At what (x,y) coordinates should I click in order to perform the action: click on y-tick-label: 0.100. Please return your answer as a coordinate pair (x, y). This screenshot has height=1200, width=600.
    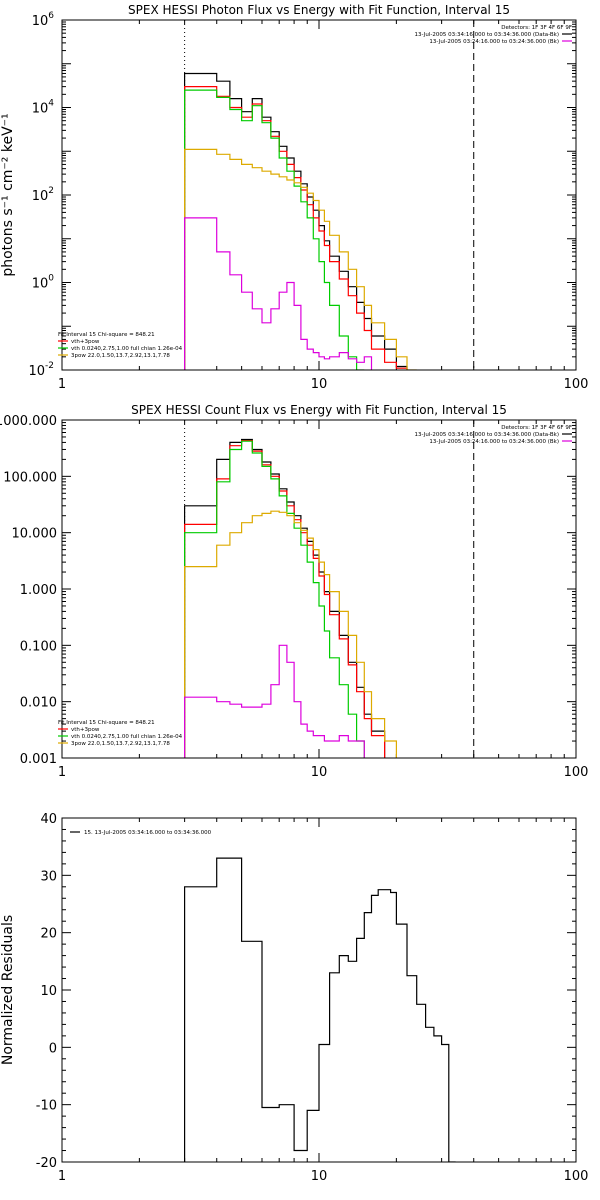
    Looking at the image, I should click on (38, 646).